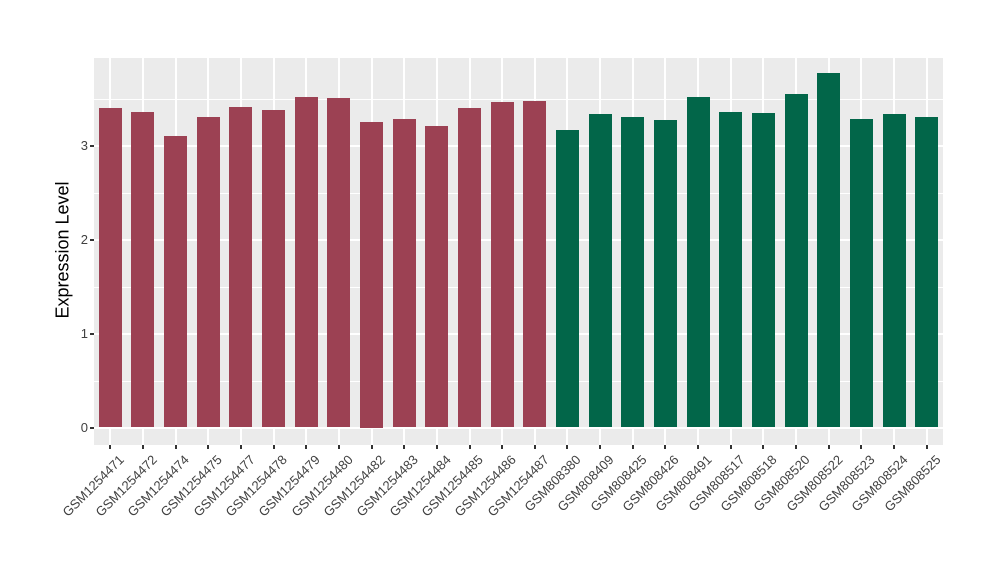  I want to click on y-axis-tick-label: 3, so click(84, 145).